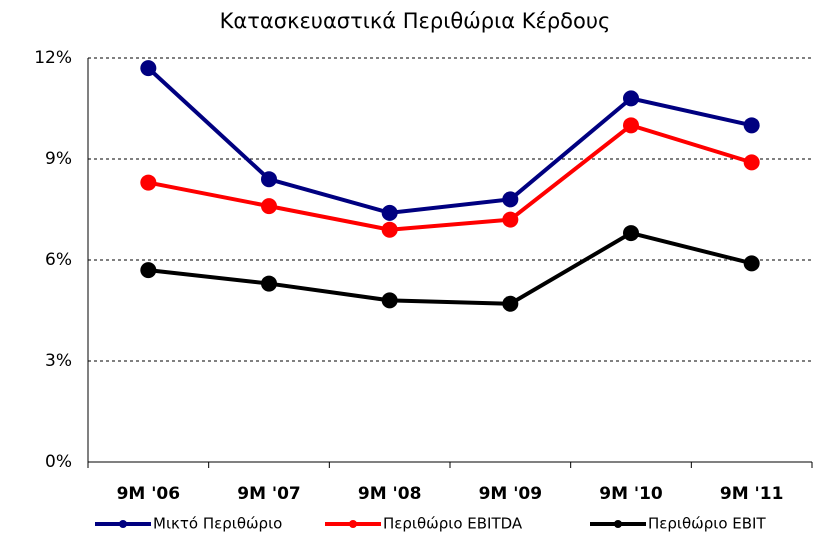 Image resolution: width=815 pixels, height=545 pixels. I want to click on x-tick-label: 9M '07, so click(269, 494).